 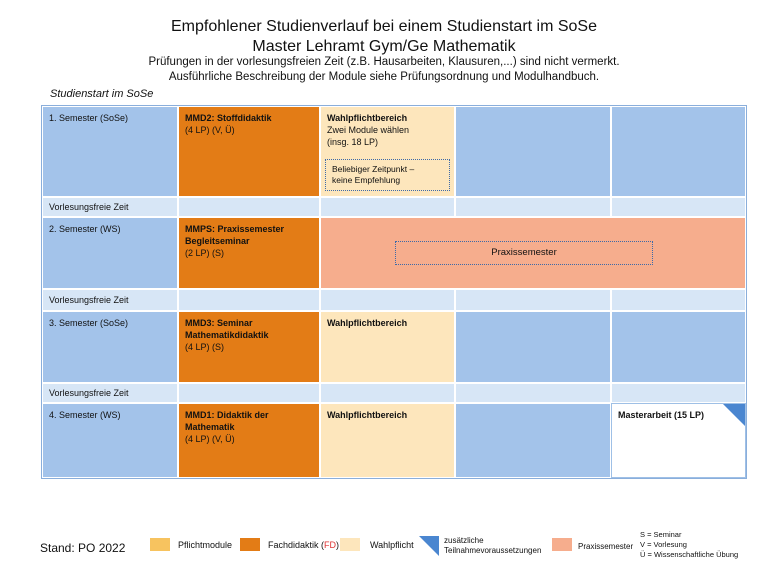 What do you see at coordinates (205, 347) in the screenshot?
I see `module-info: (4 LP) (S)` at bounding box center [205, 347].